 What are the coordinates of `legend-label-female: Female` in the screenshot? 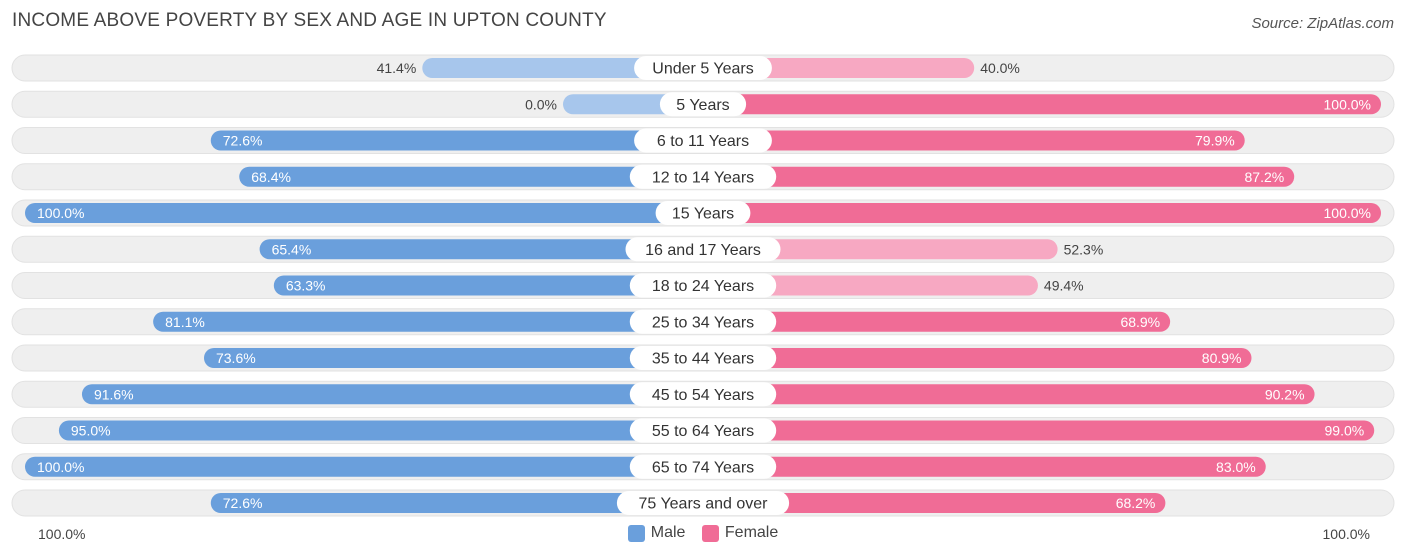 It's located at (751, 532).